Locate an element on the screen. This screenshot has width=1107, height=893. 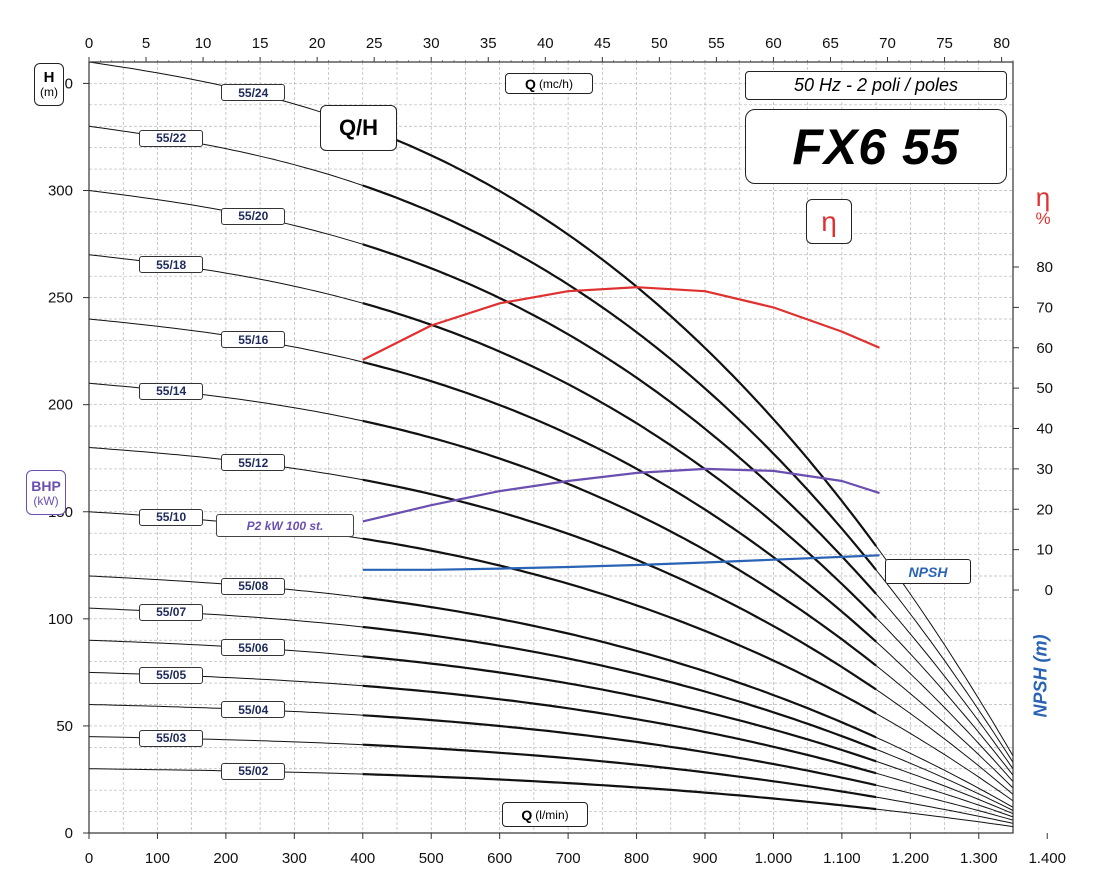
x-top-tick-label: 55 is located at coordinates (716, 43).